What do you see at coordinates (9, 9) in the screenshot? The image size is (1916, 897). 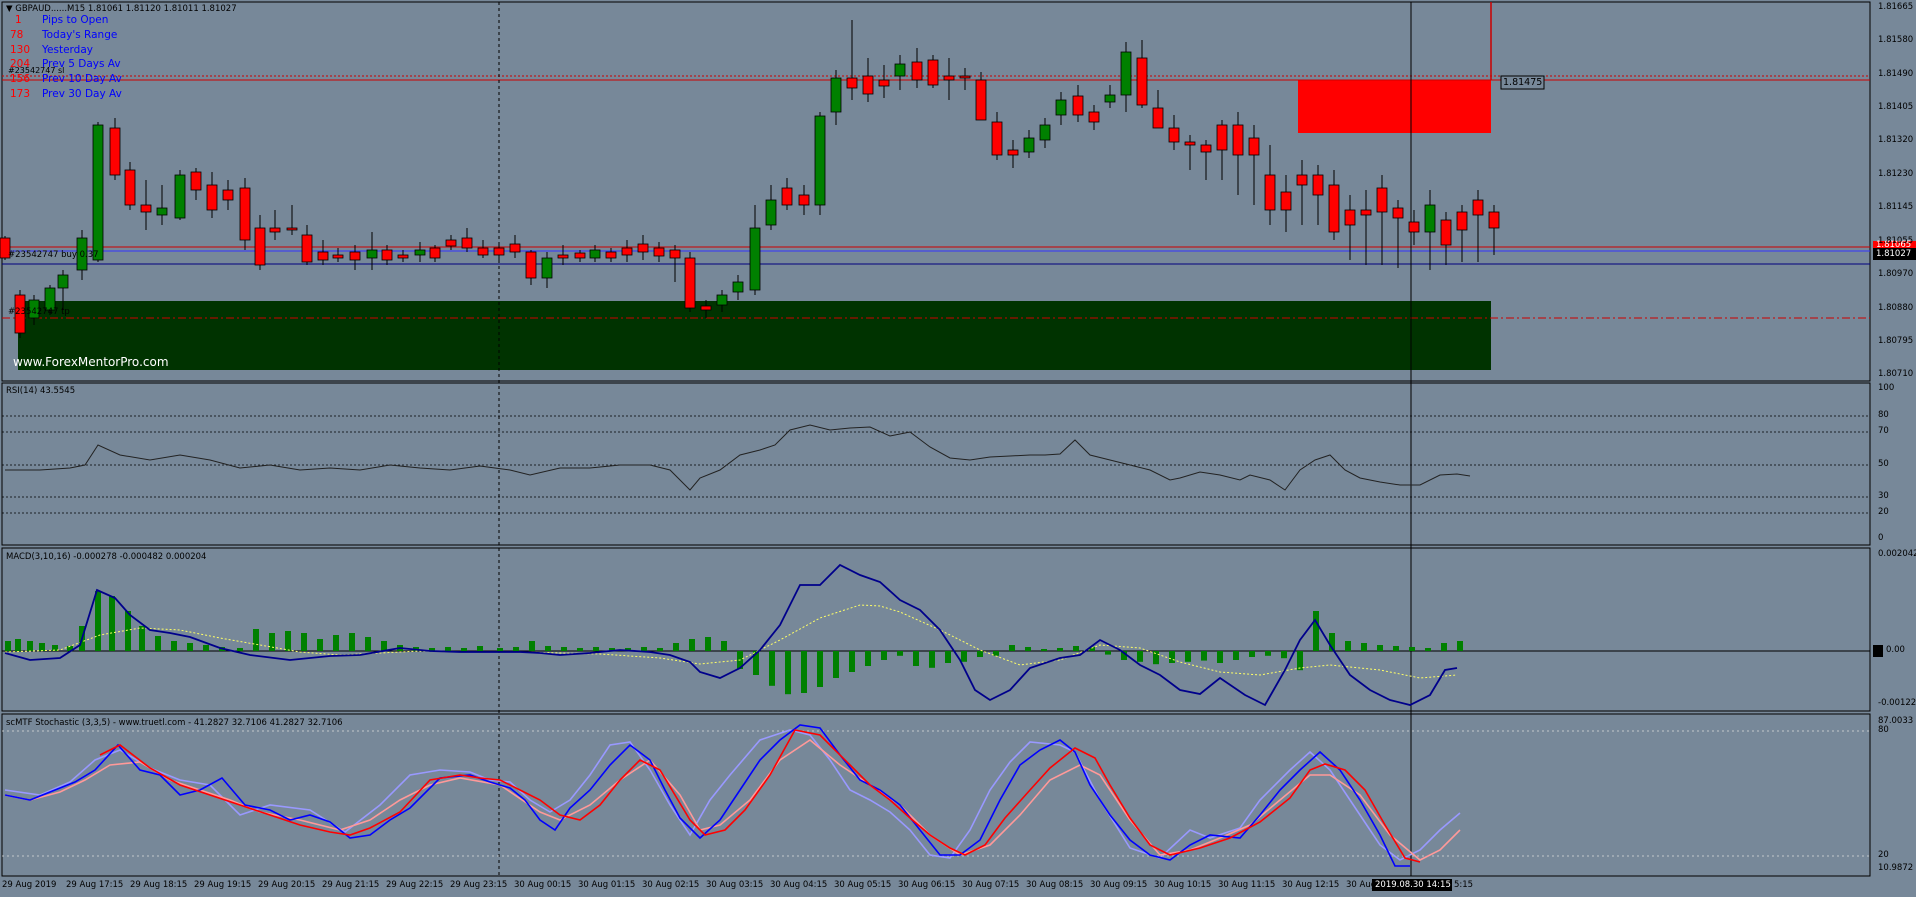 I see `collapse-triangle-icon: ▼` at bounding box center [9, 9].